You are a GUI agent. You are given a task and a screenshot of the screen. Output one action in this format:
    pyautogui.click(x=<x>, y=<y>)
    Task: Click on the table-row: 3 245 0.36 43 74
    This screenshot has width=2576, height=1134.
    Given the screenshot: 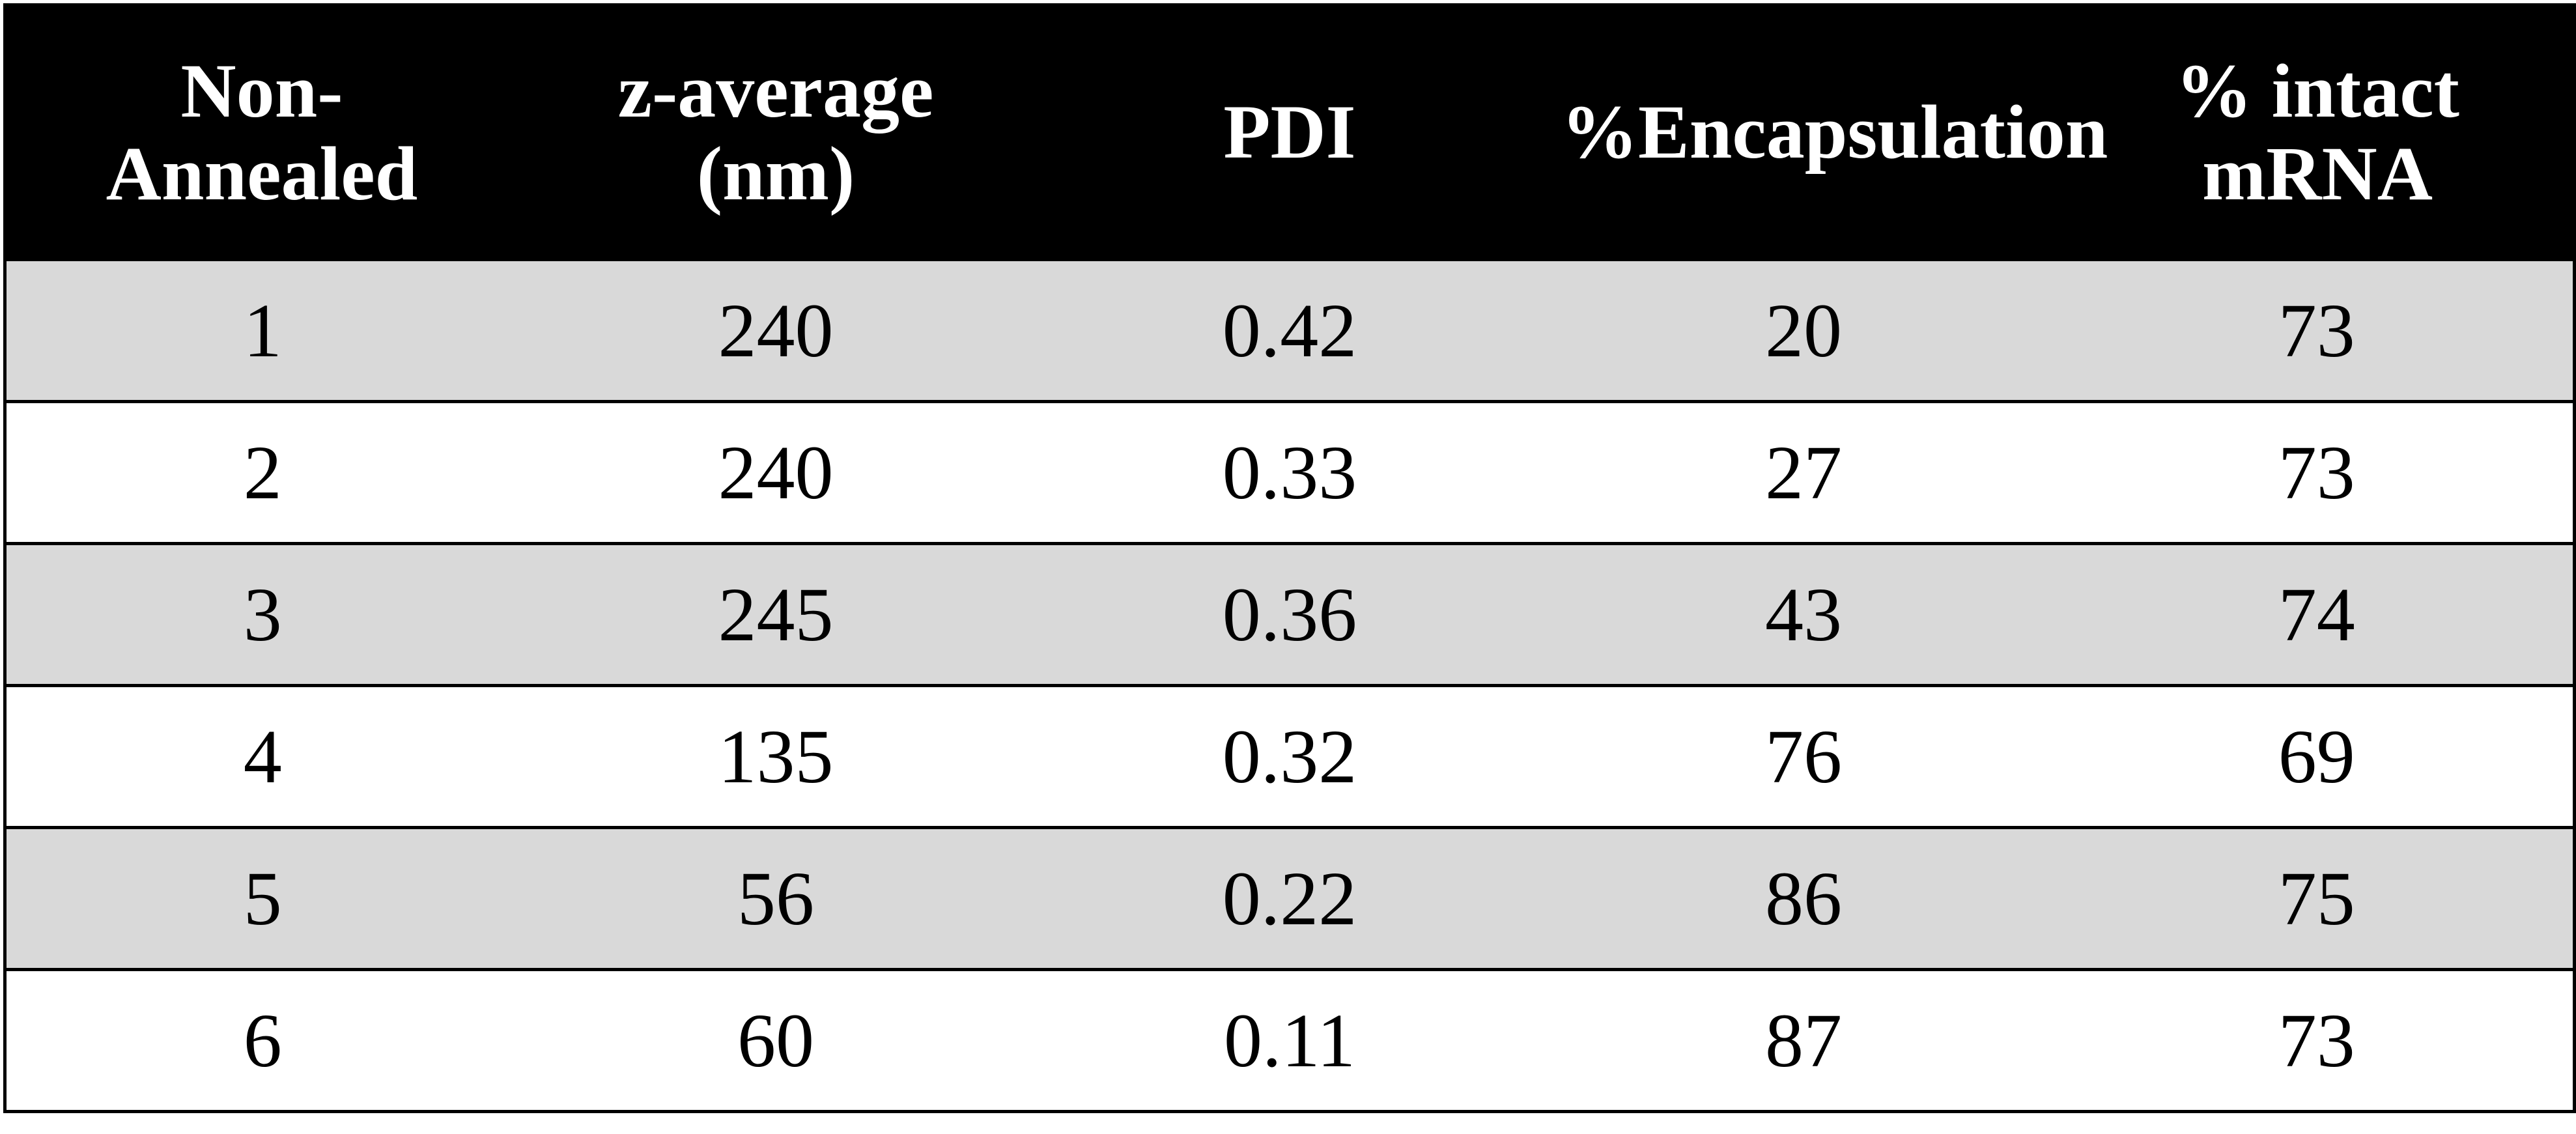 What is the action you would take?
    pyautogui.click(x=1289, y=614)
    